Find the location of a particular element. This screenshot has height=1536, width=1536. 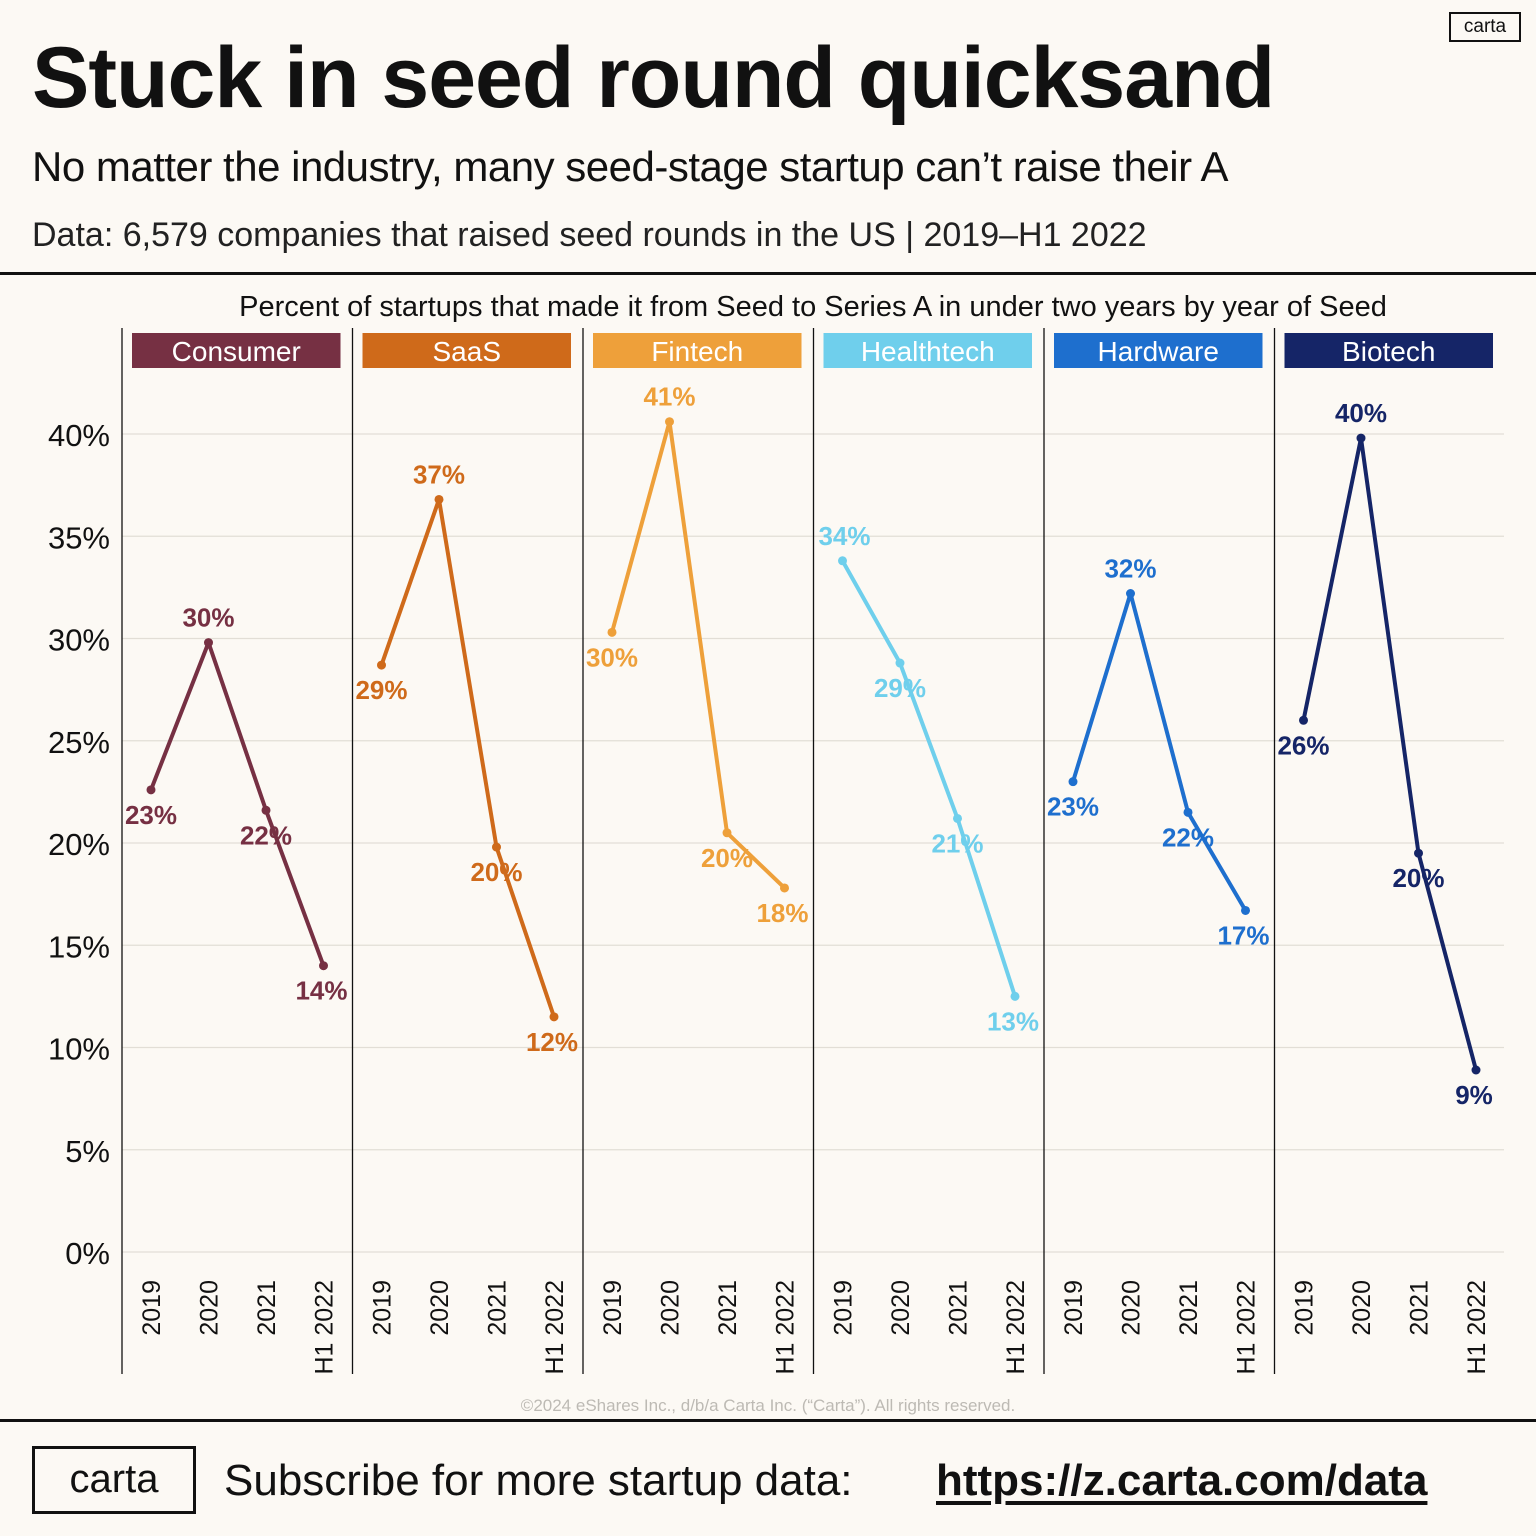

y-tick-label: 20% is located at coordinates (79, 844).